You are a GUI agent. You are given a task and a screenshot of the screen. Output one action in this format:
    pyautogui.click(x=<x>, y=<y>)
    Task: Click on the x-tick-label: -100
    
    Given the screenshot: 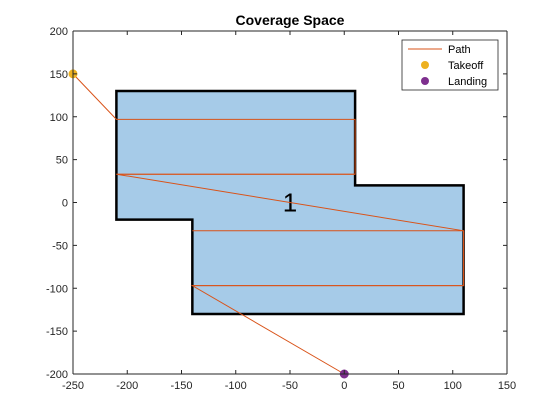 What is the action you would take?
    pyautogui.click(x=236, y=386)
    